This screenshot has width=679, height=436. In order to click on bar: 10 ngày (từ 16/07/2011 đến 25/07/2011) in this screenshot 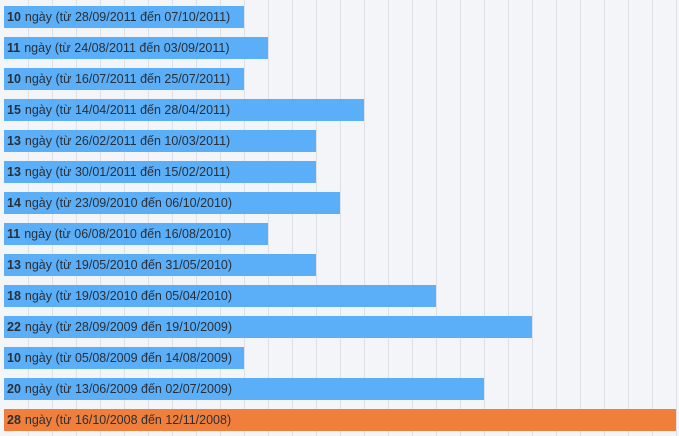, I will do `click(124, 79)`.